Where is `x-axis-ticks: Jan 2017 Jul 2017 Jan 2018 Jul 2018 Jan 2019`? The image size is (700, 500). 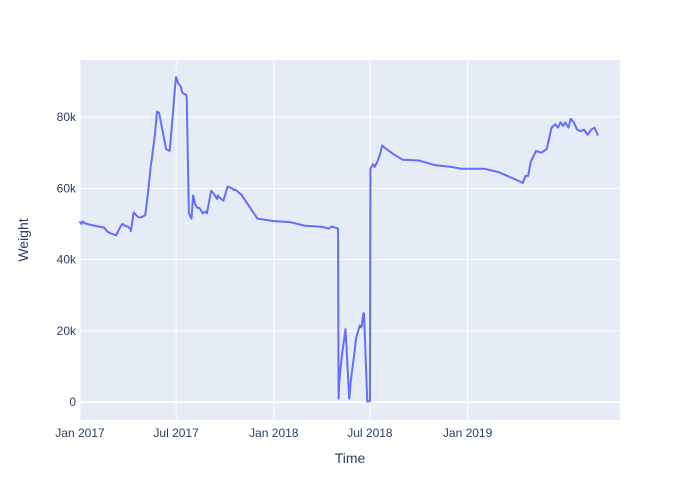 x-axis-ticks: Jan 2017 Jul 2017 Jan 2018 Jul 2018 Jan 2019 is located at coordinates (273, 433).